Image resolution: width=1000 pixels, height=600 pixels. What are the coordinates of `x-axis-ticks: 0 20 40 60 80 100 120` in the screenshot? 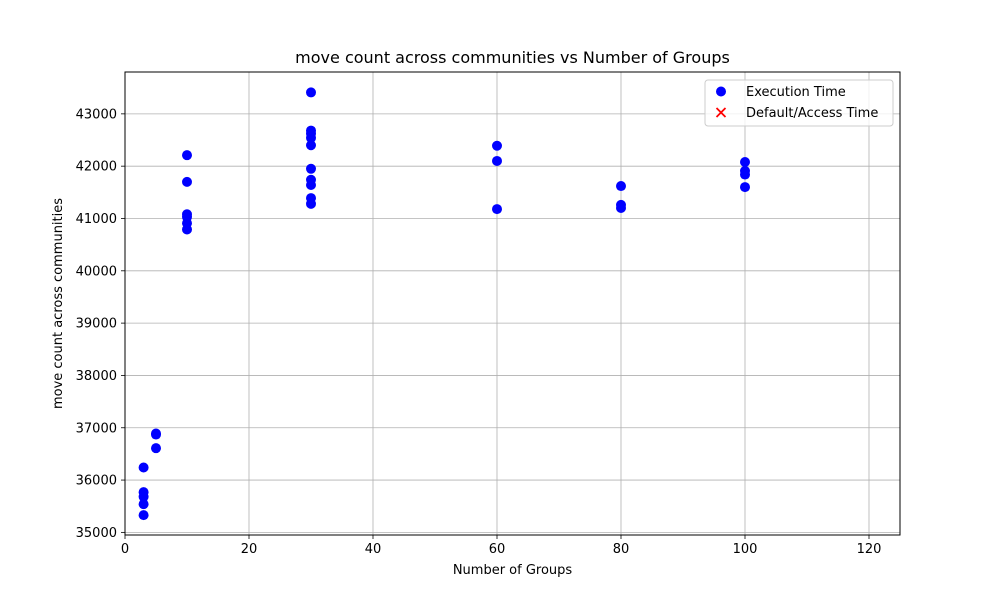 It's located at (501, 546).